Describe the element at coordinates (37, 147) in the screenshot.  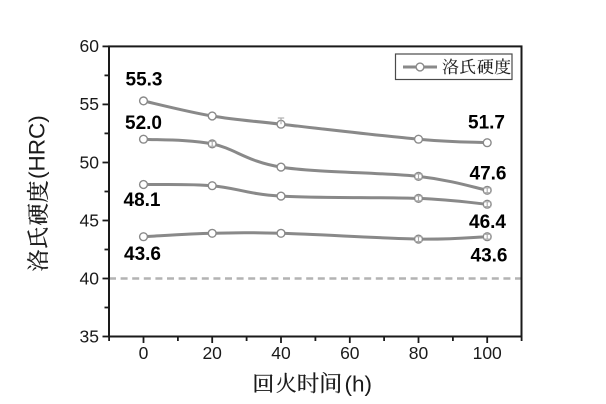
I see `svg-text: (HRC)` at that location.